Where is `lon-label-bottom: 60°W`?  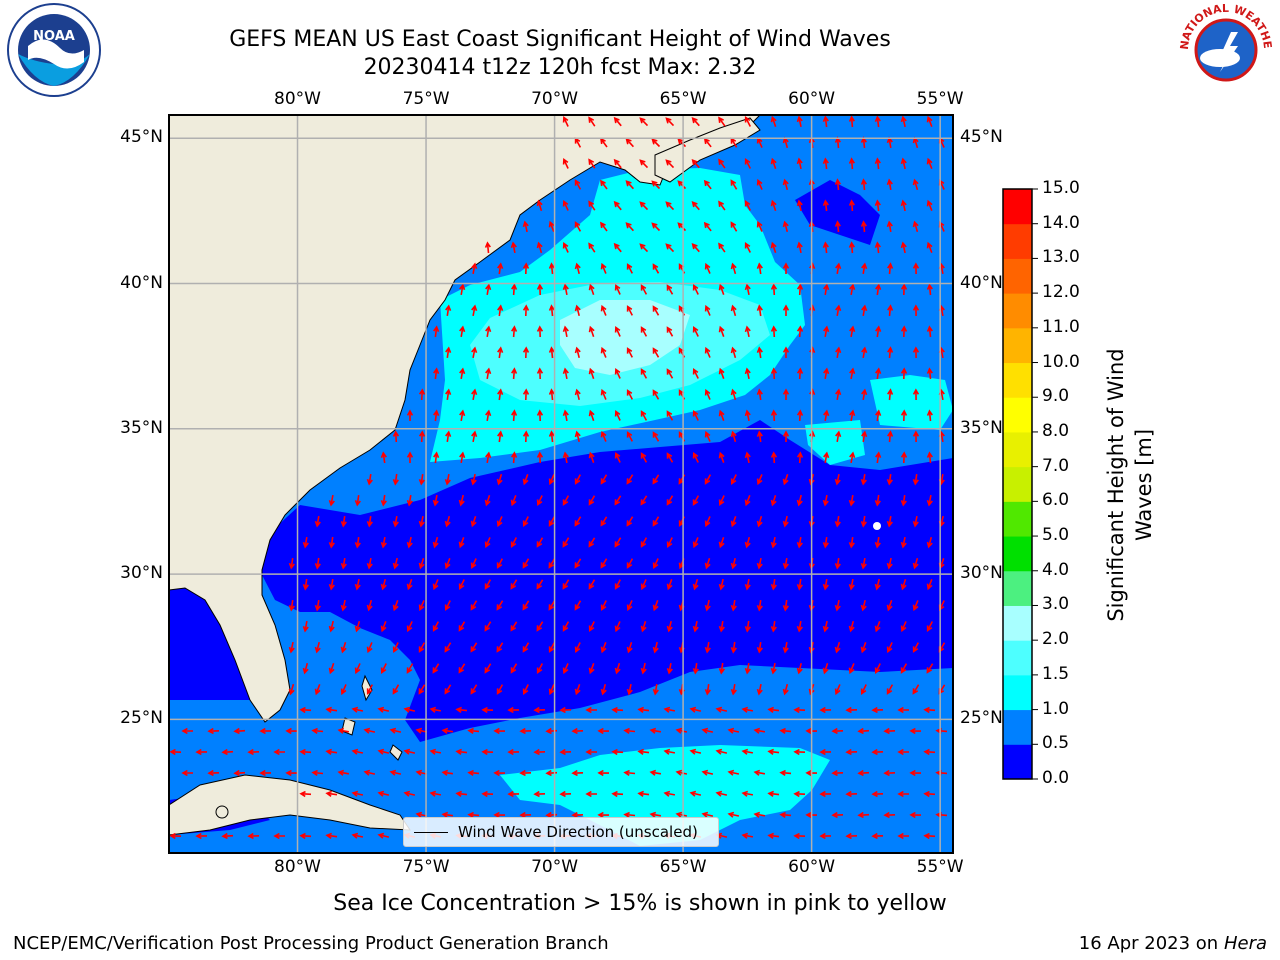 lon-label-bottom: 60°W is located at coordinates (812, 867).